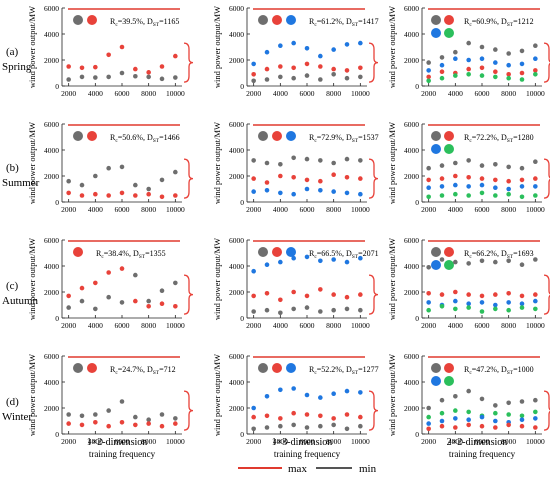  I want to click on y-tick-label: 2000, so click(236, 60).